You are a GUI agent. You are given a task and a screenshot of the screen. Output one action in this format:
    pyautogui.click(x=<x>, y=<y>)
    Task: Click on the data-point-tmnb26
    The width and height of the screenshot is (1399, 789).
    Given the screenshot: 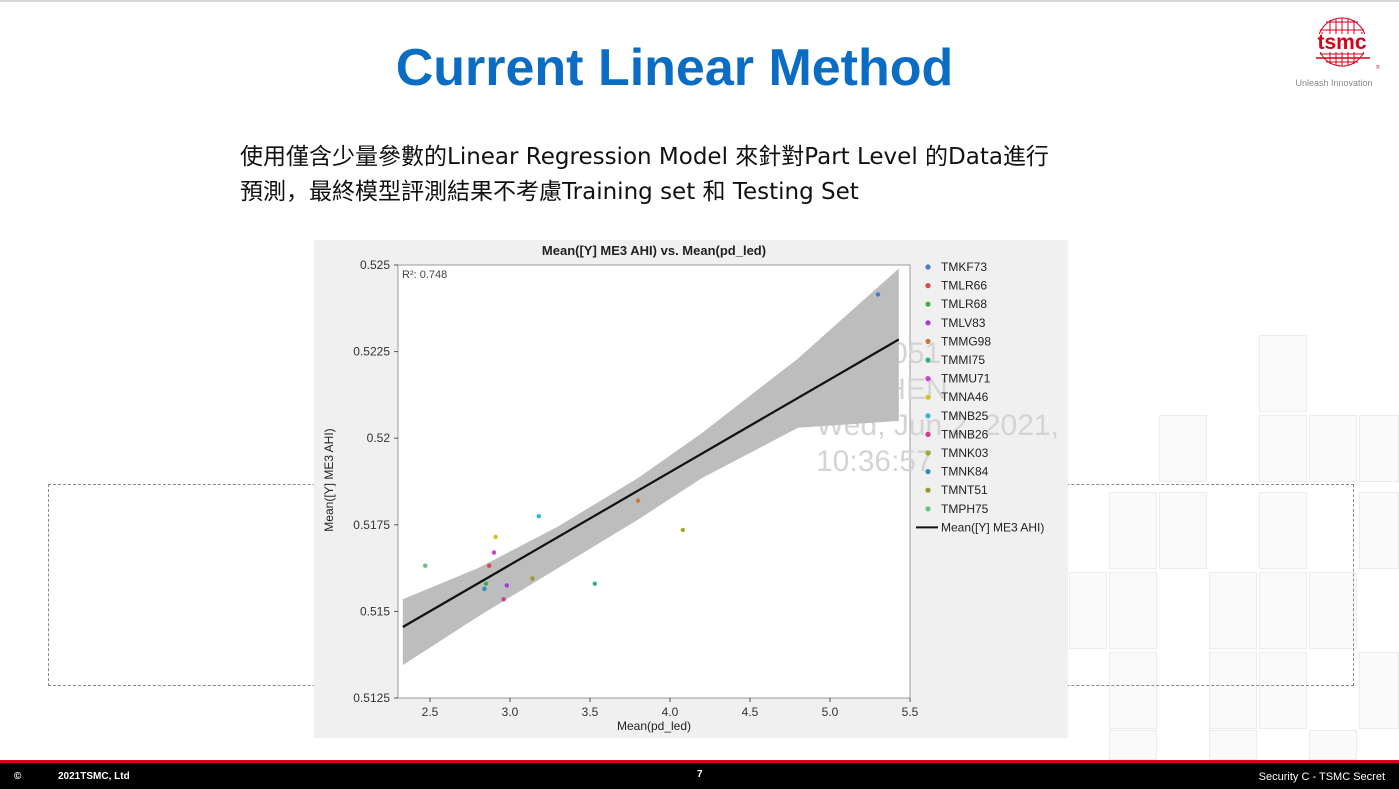 What is the action you would take?
    pyautogui.click(x=503, y=599)
    